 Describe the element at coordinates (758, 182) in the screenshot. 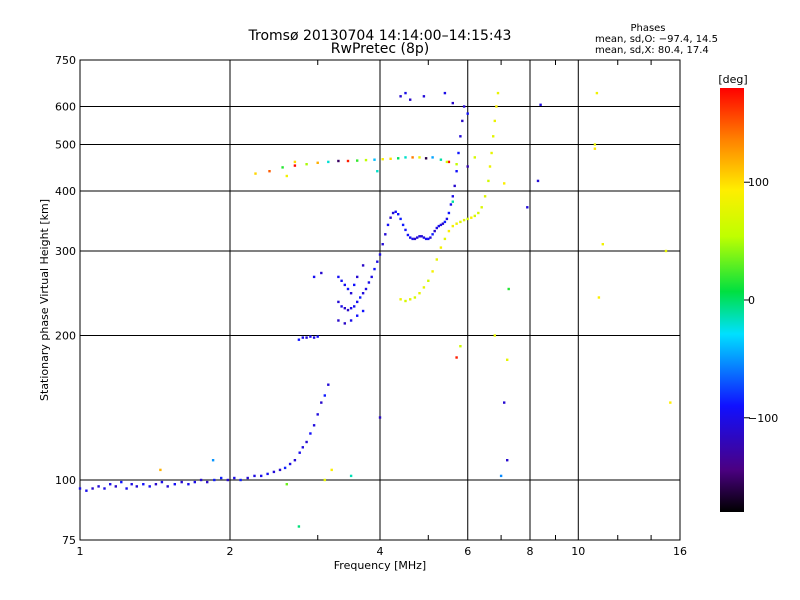

I see `colorbar-tick-label: 100` at that location.